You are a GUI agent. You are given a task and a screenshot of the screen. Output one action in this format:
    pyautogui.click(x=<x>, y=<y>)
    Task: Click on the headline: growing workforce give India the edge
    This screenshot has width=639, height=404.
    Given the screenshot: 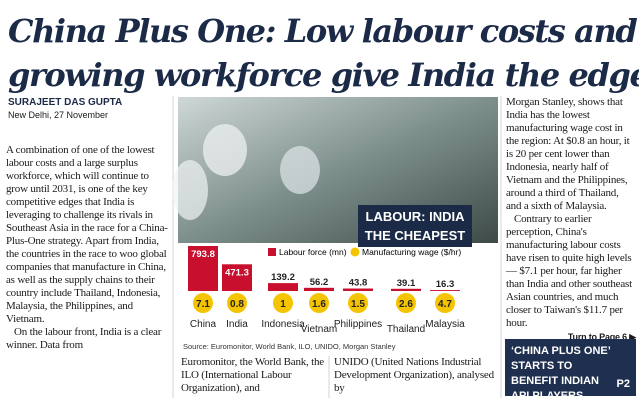 What is the action you would take?
    pyautogui.click(x=323, y=75)
    